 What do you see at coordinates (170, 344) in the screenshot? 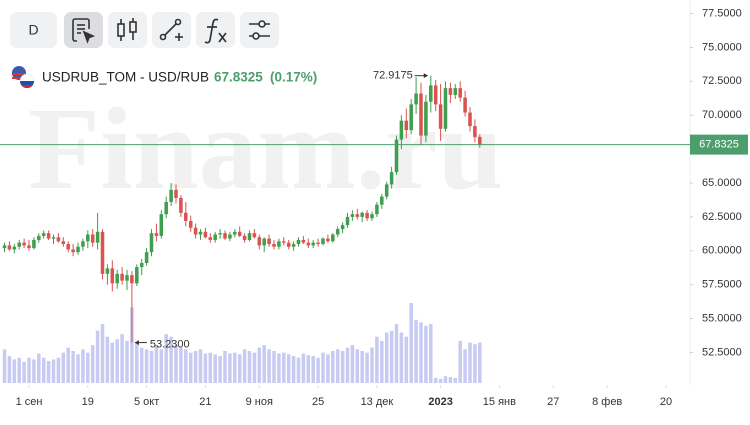
I see `annotation-label: 53.2300` at bounding box center [170, 344].